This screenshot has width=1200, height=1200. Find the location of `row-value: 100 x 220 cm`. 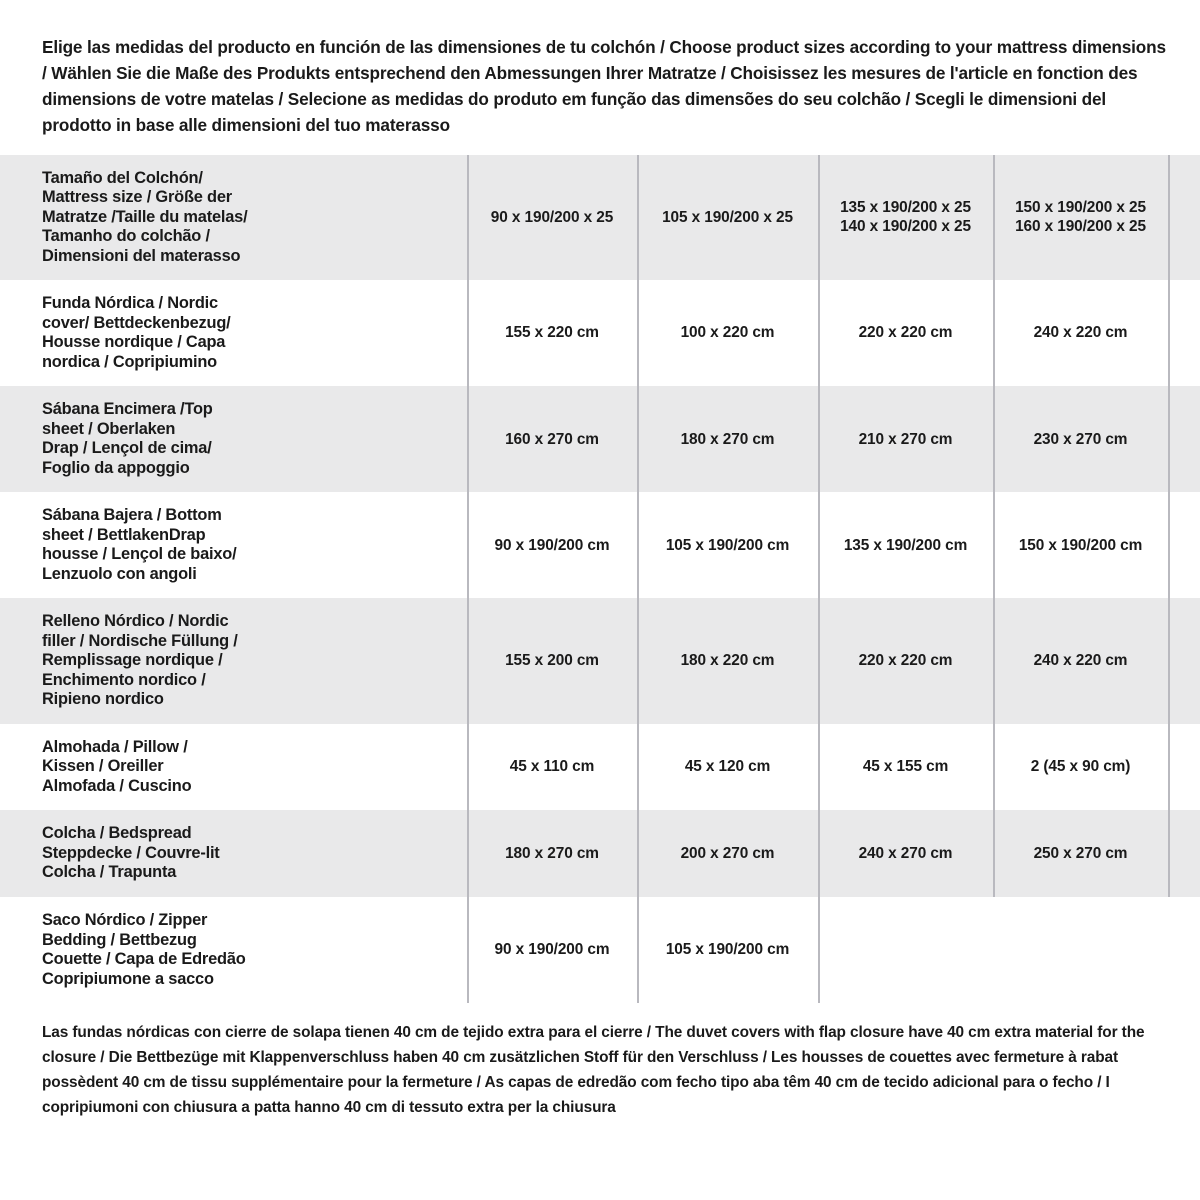

row-value: 100 x 220 cm is located at coordinates (727, 333).